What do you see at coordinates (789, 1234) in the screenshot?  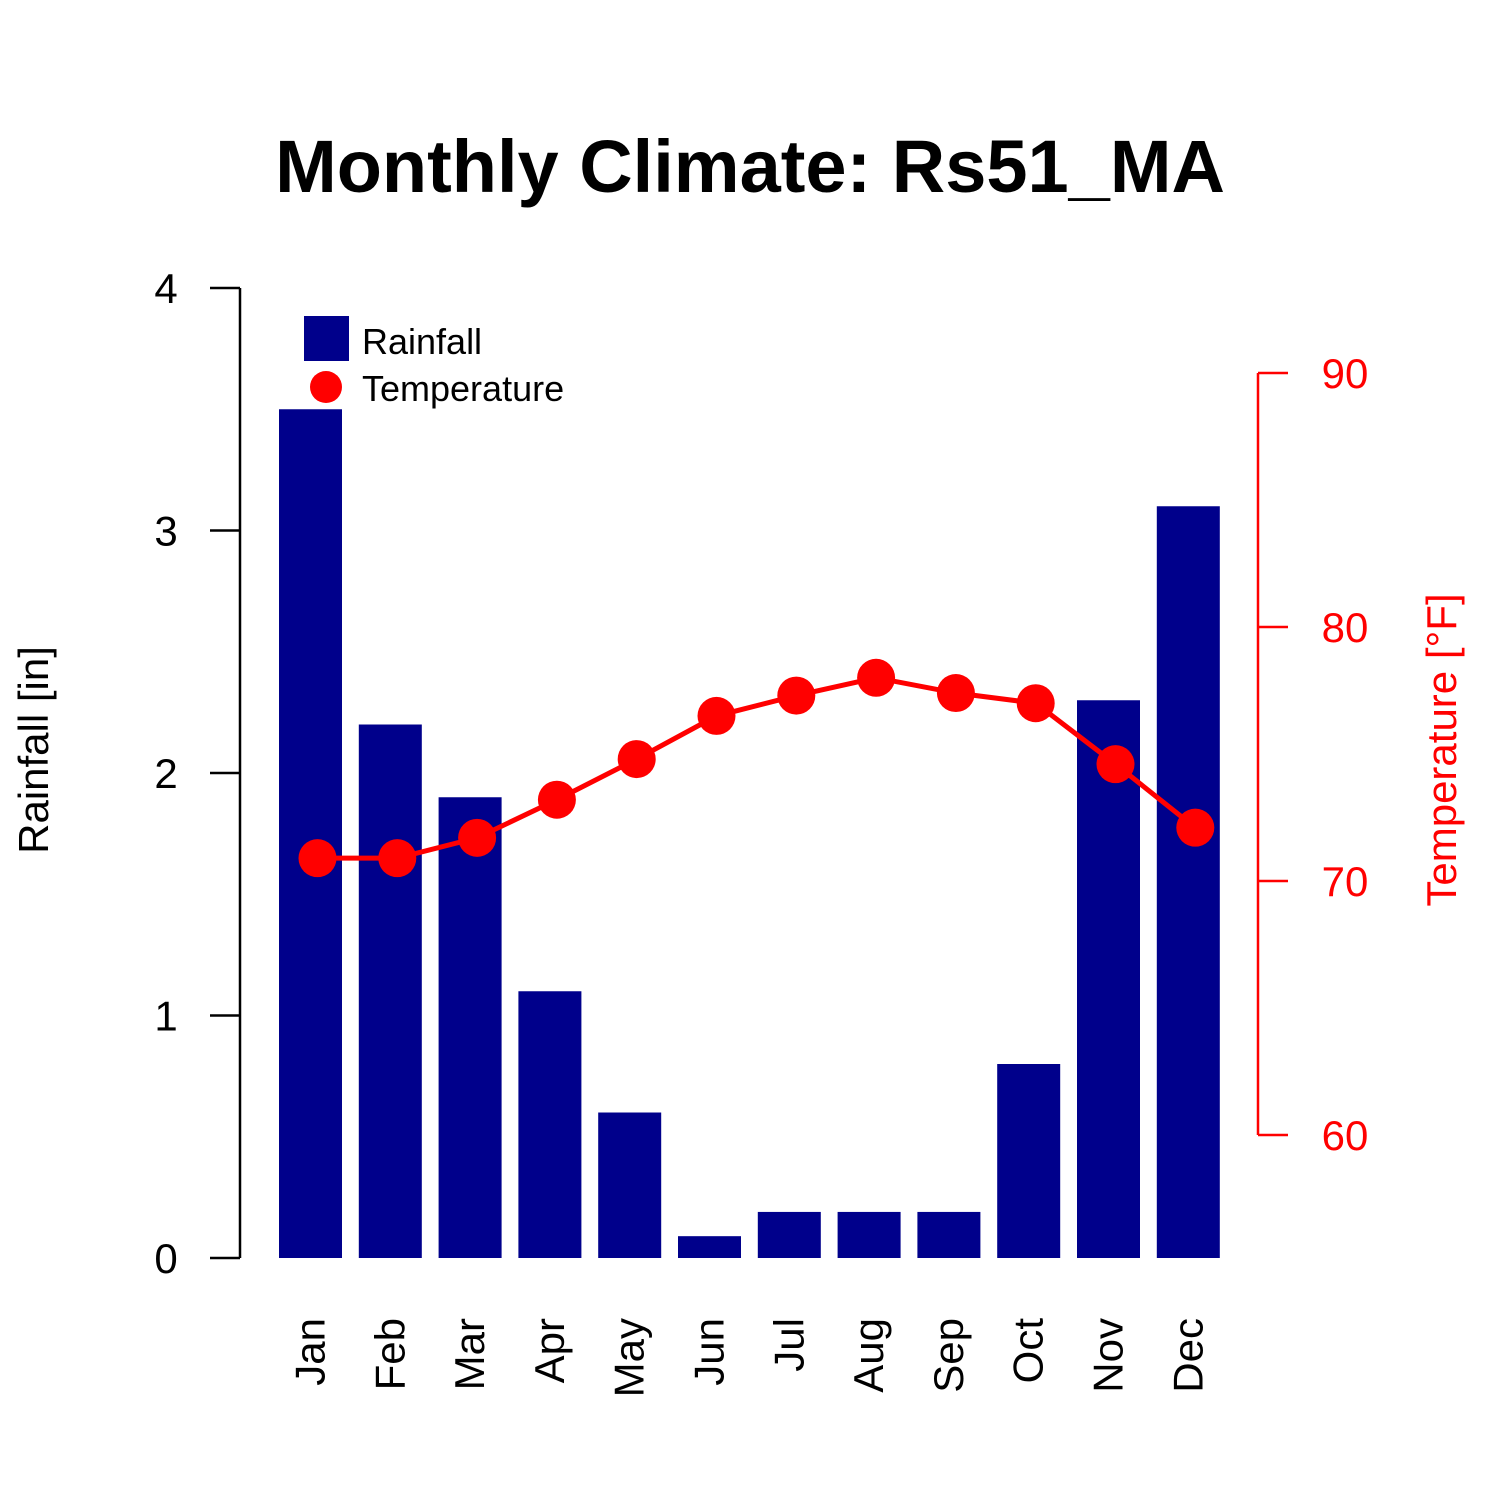 I see `rainfall-bar-jul` at bounding box center [789, 1234].